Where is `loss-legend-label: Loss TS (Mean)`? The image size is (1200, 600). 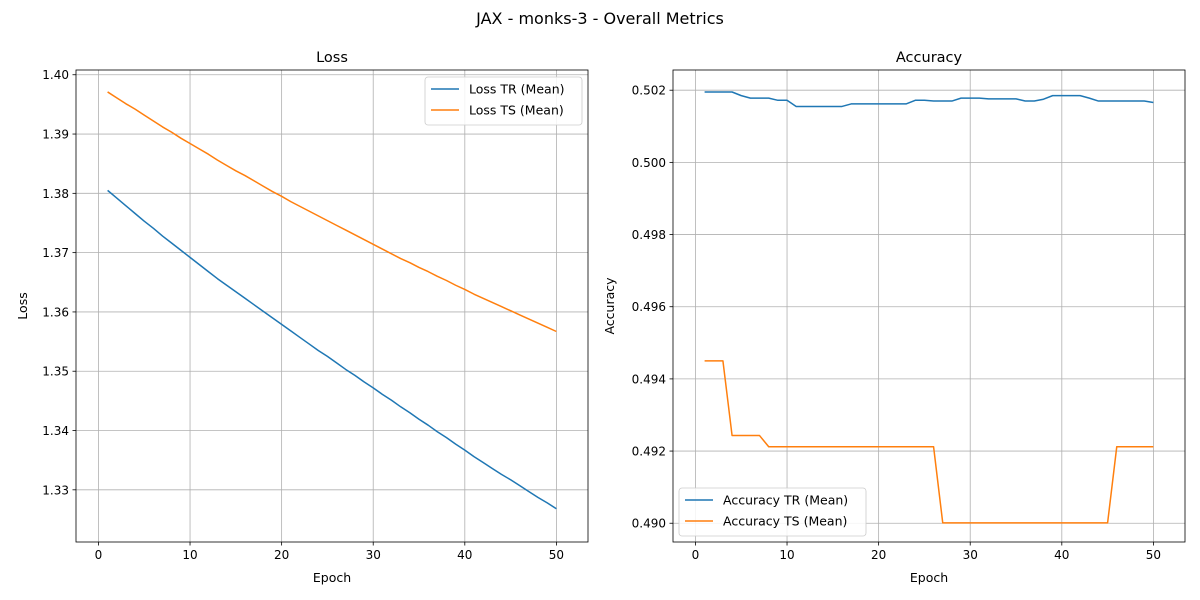 loss-legend-label: Loss TS (Mean) is located at coordinates (516, 110).